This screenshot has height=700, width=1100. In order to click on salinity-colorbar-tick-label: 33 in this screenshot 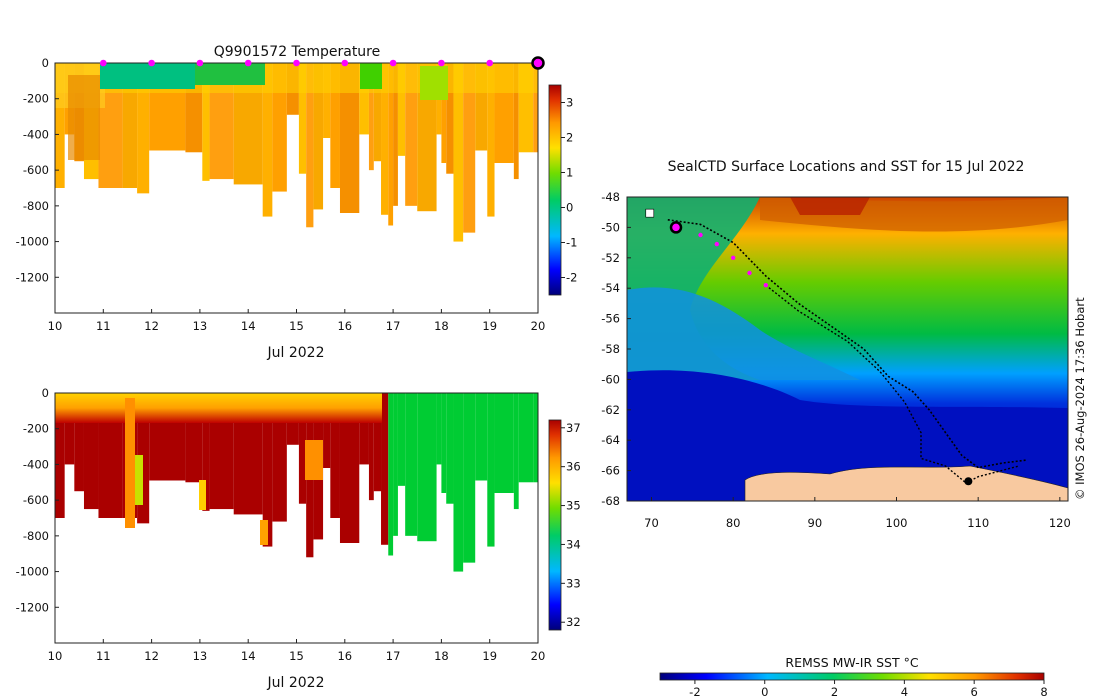, I will do `click(573, 583)`.